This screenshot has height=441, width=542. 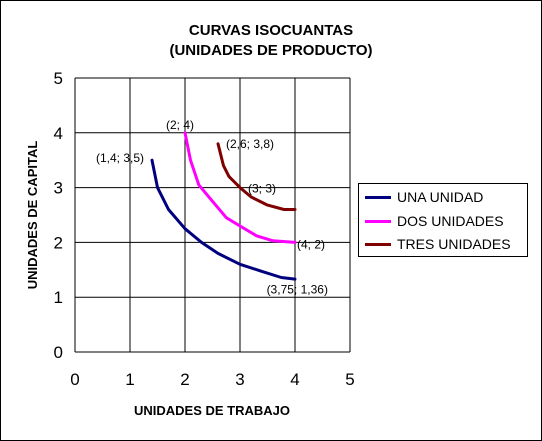 I want to click on data-label: (2; 4), so click(x=180, y=125).